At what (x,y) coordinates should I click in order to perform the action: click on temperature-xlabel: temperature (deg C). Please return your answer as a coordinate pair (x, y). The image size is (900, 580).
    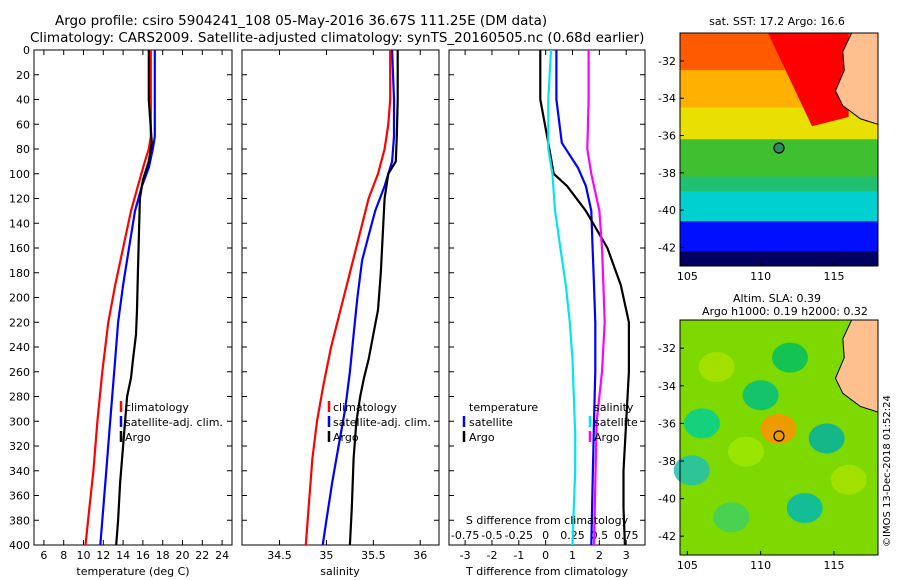
    Looking at the image, I should click on (132, 571).